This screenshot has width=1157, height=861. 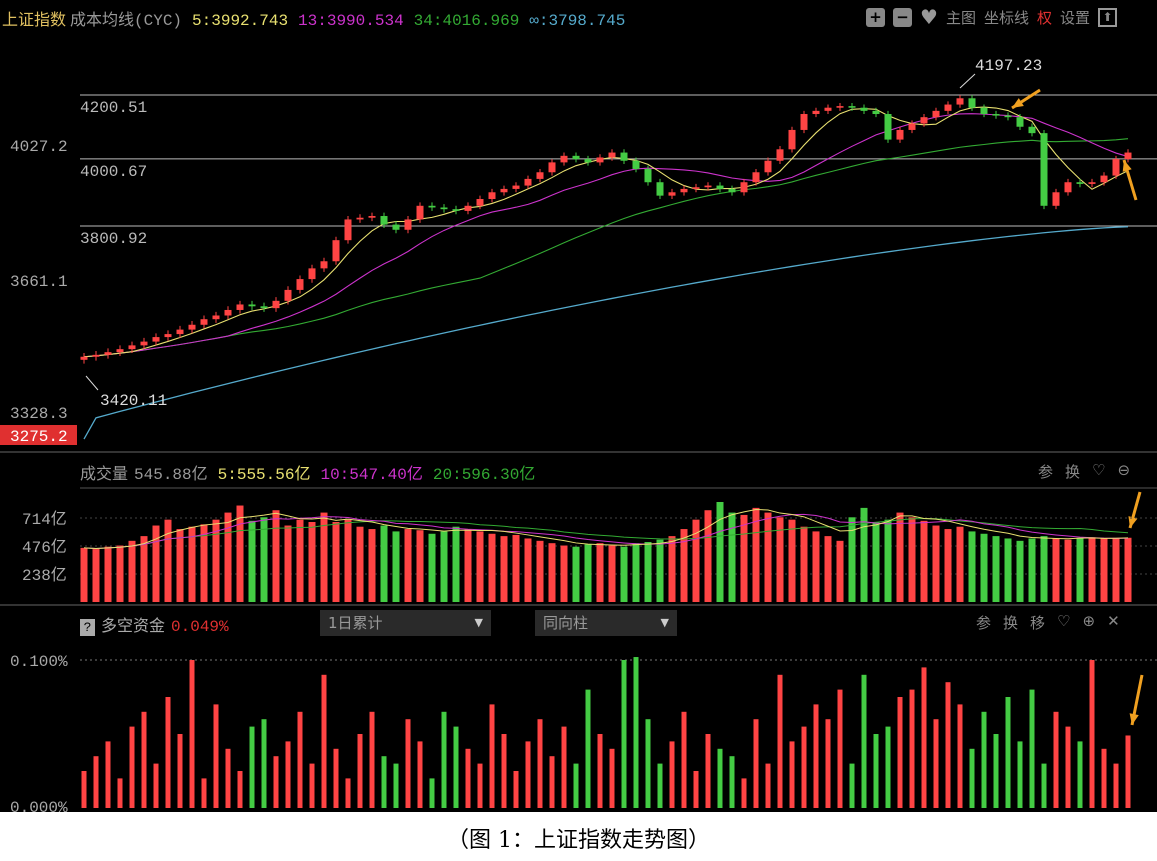 What do you see at coordinates (960, 17) in the screenshot?
I see `main-chart-button: 主图` at bounding box center [960, 17].